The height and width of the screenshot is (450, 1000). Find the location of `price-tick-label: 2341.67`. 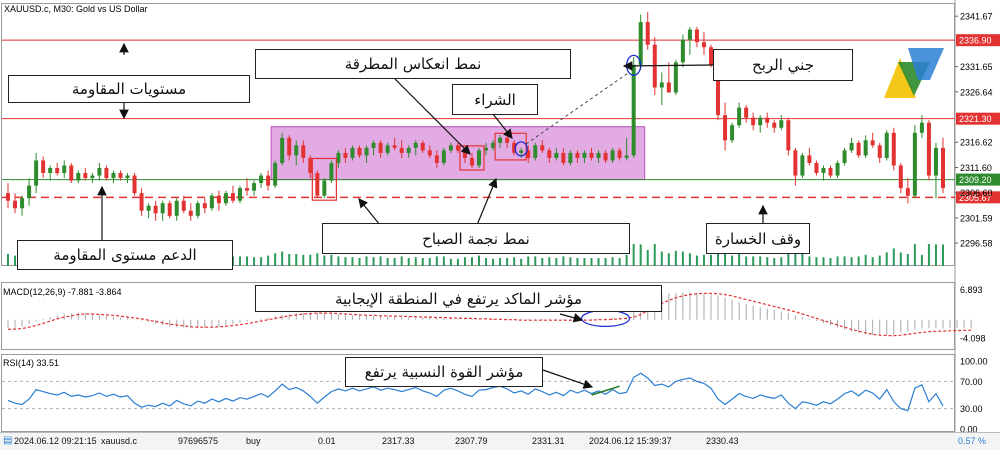

price-tick-label: 2341.67 is located at coordinates (976, 17).